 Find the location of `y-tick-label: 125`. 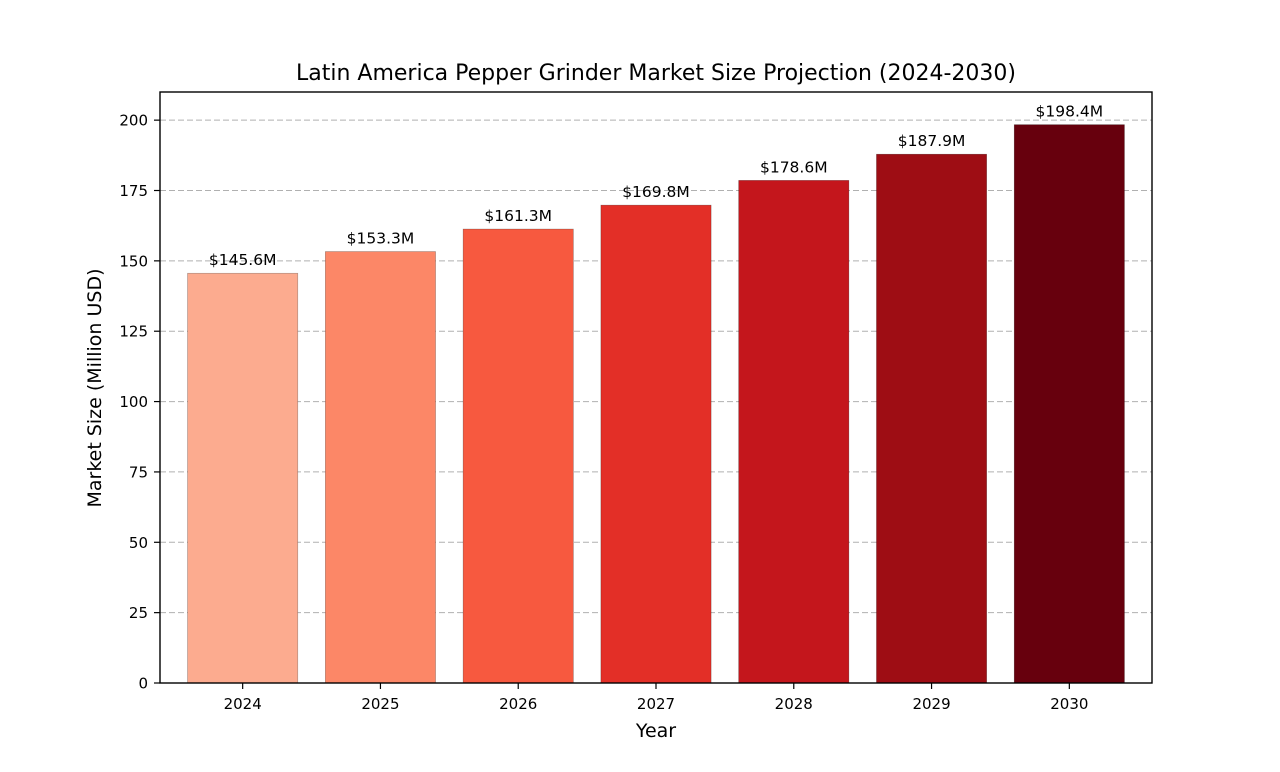

y-tick-label: 125 is located at coordinates (133, 332).